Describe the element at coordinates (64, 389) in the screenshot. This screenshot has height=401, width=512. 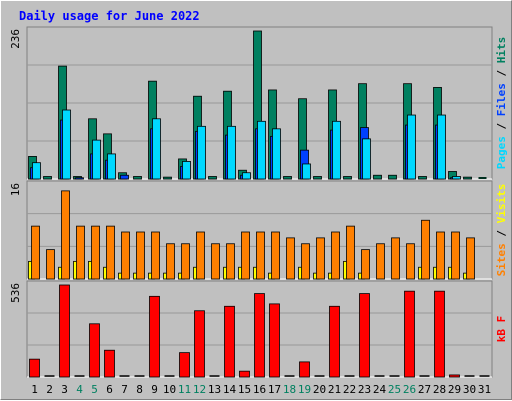
I see `x-tick-label: 3` at that location.